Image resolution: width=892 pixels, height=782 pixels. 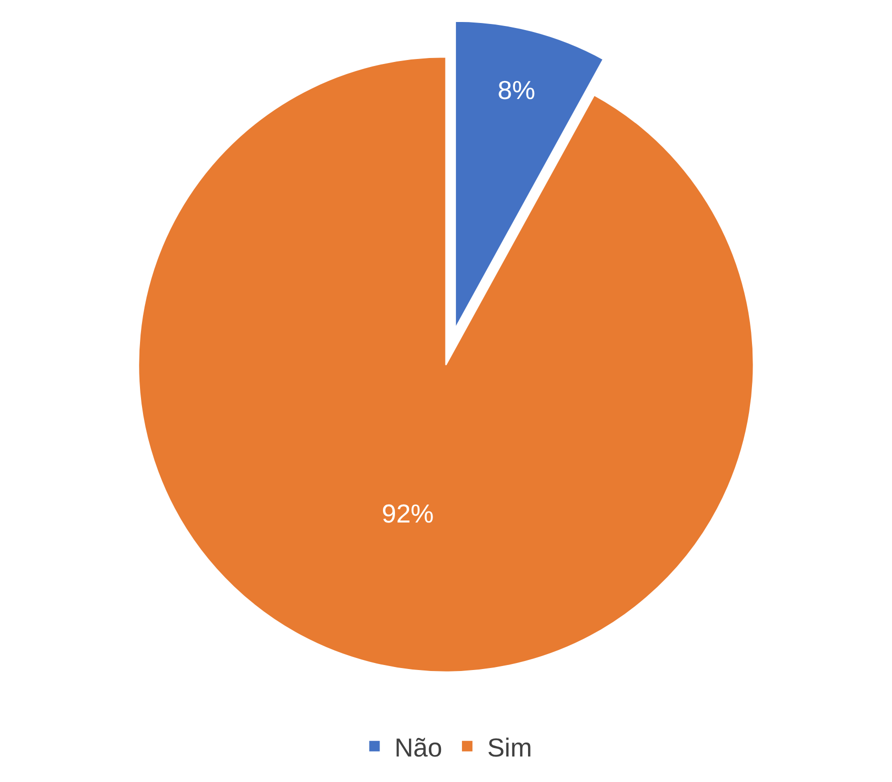 I want to click on data-label: 8%, so click(x=517, y=90).